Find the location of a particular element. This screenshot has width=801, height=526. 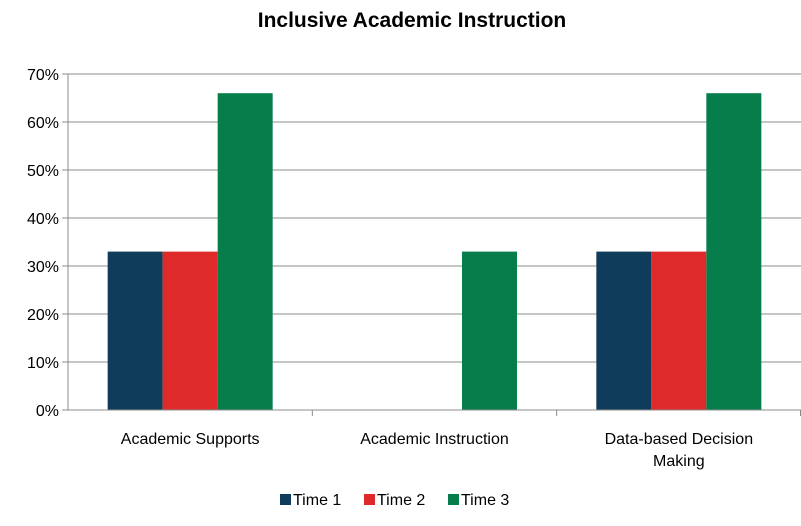

y-tick-label: 40% is located at coordinates (43, 219).